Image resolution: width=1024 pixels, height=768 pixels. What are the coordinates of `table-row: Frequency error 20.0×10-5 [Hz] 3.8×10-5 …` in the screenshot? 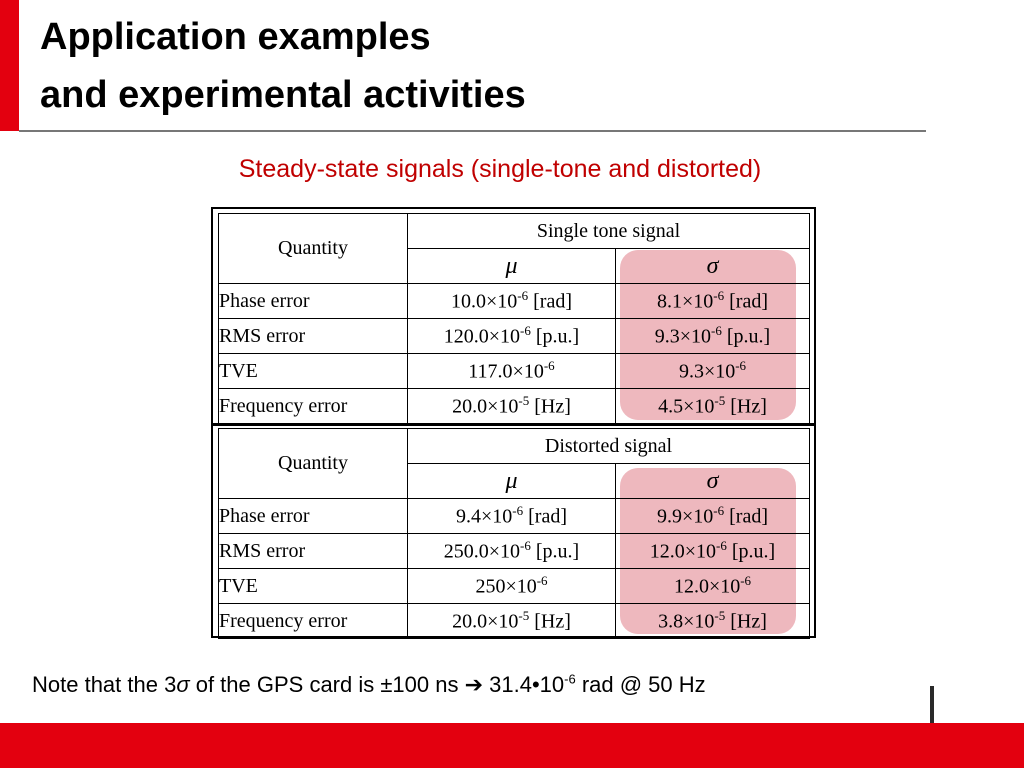 It's located at (514, 621).